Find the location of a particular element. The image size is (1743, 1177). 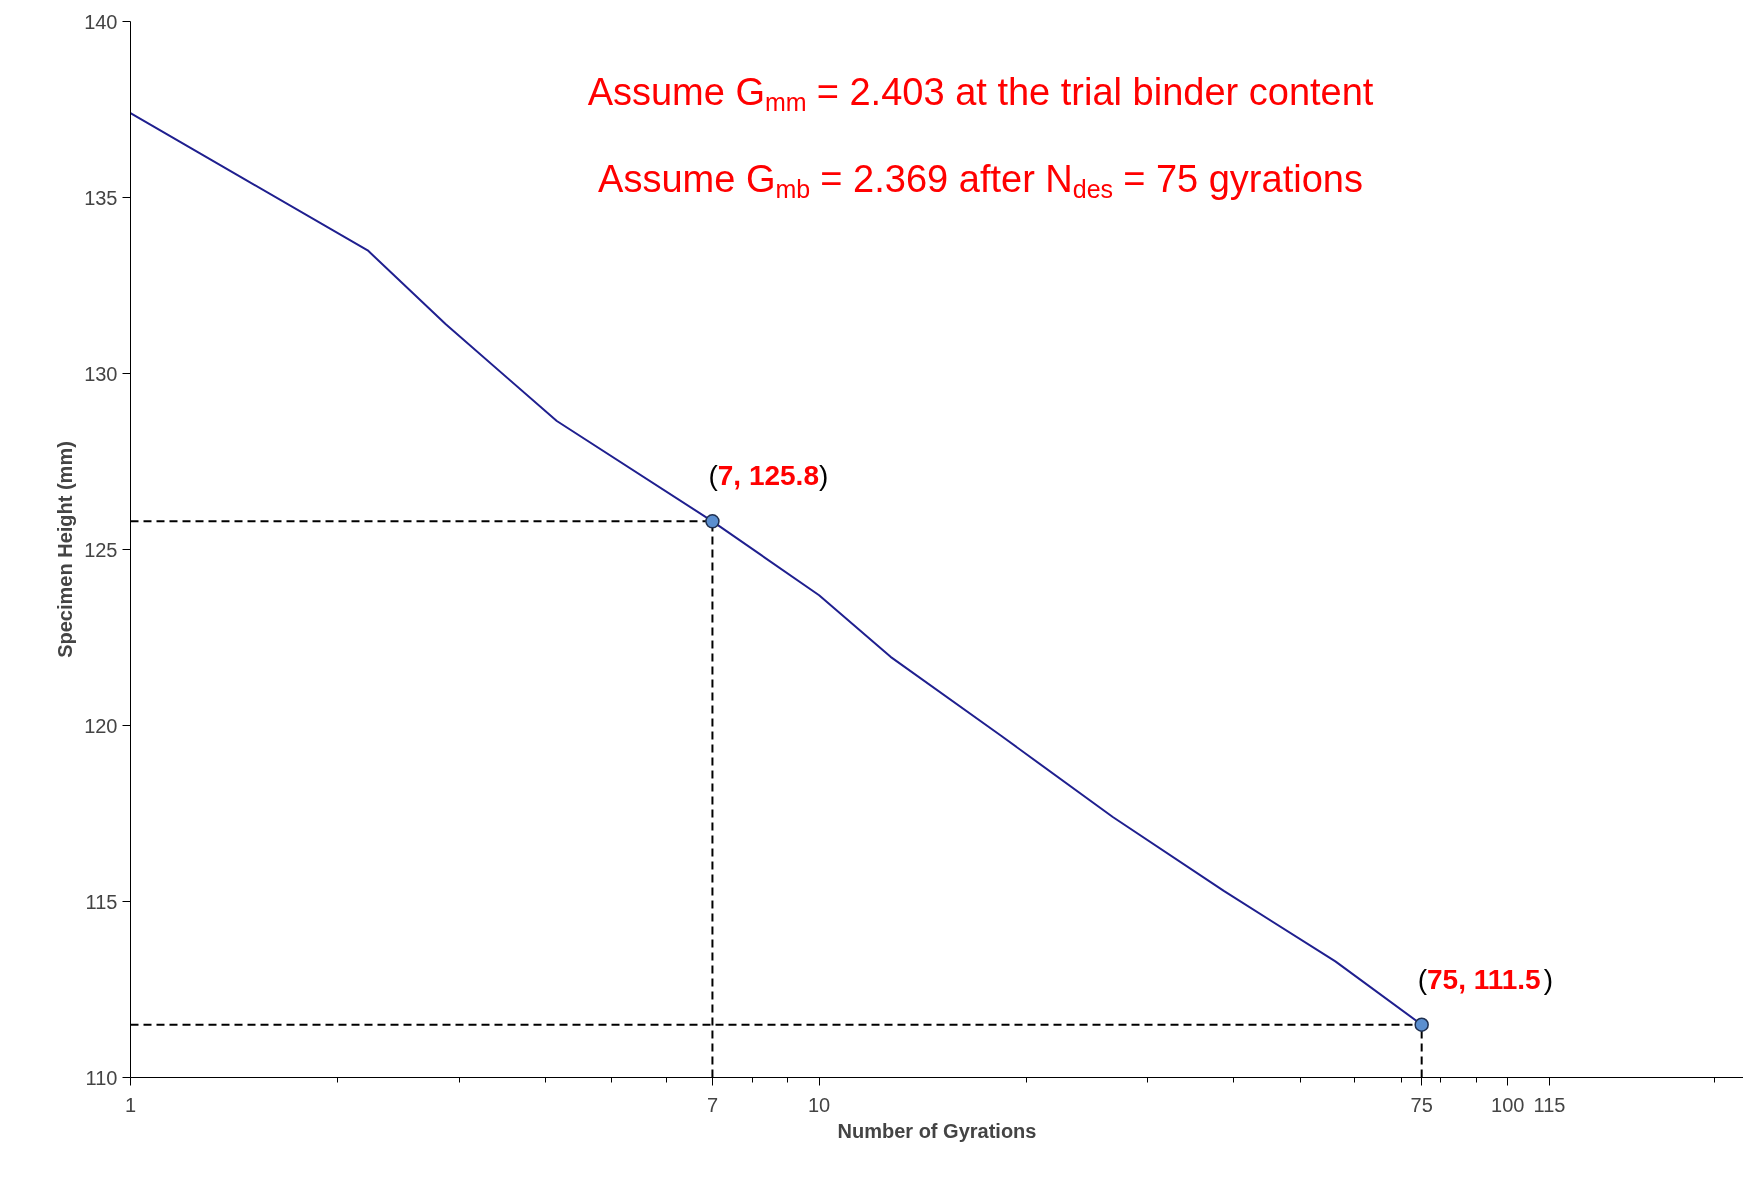

x-axis-title: Number of Gyrations is located at coordinates (937, 1130).